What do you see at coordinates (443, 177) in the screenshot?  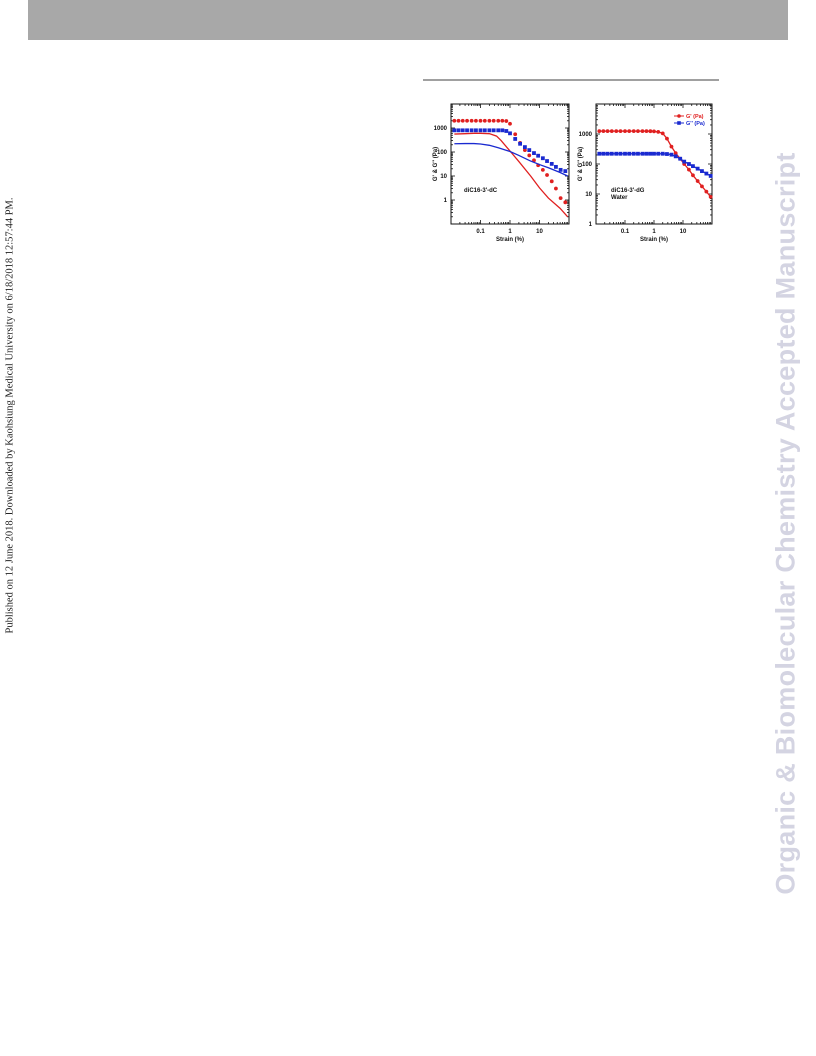 I see `y-tick-label: 10` at bounding box center [443, 177].